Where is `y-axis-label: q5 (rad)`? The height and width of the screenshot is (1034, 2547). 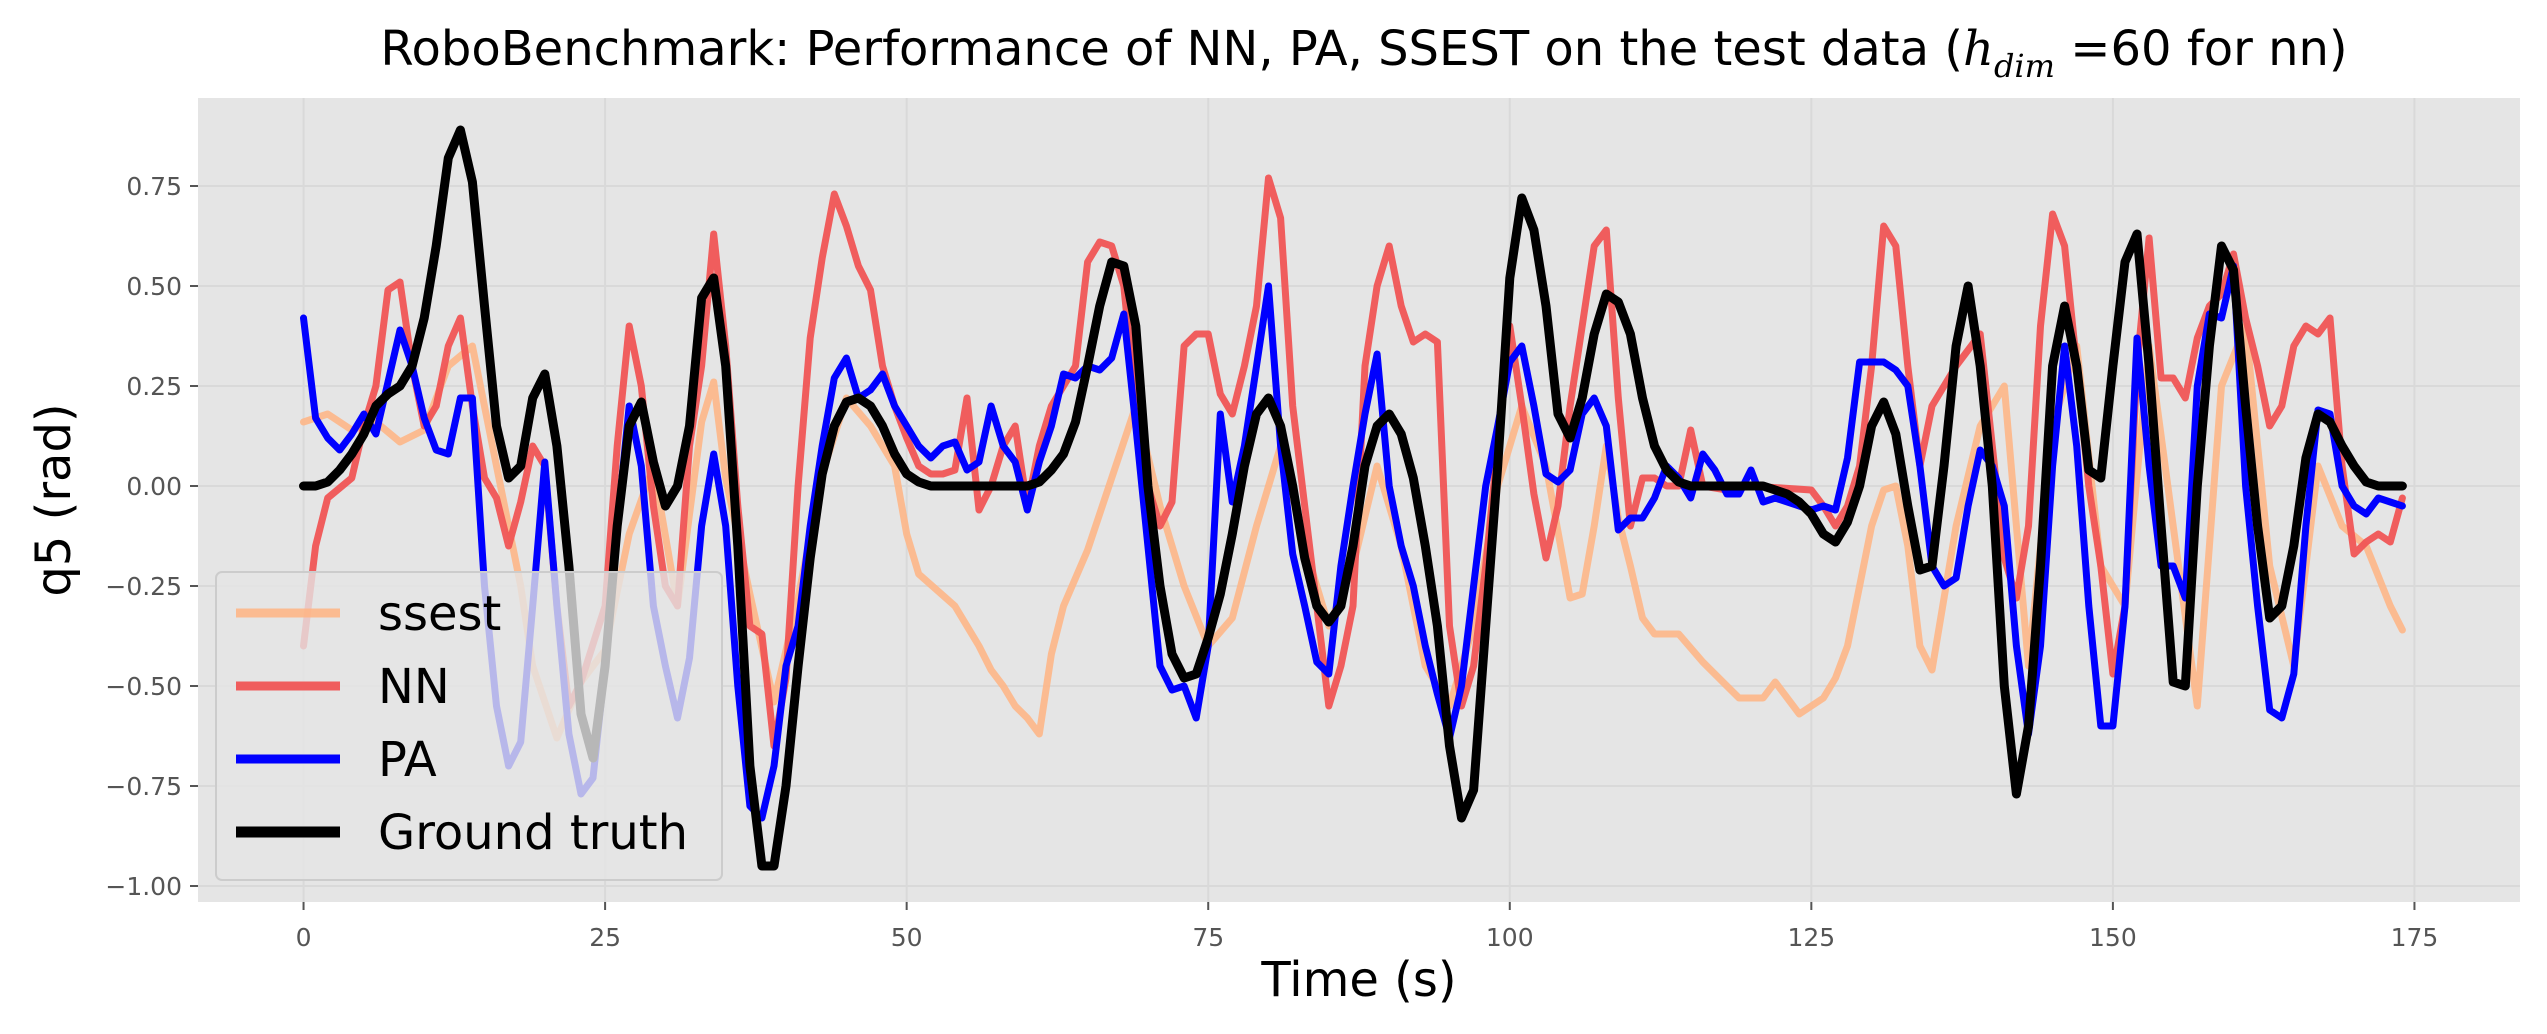 y-axis-label: q5 (rad) is located at coordinates (54, 499).